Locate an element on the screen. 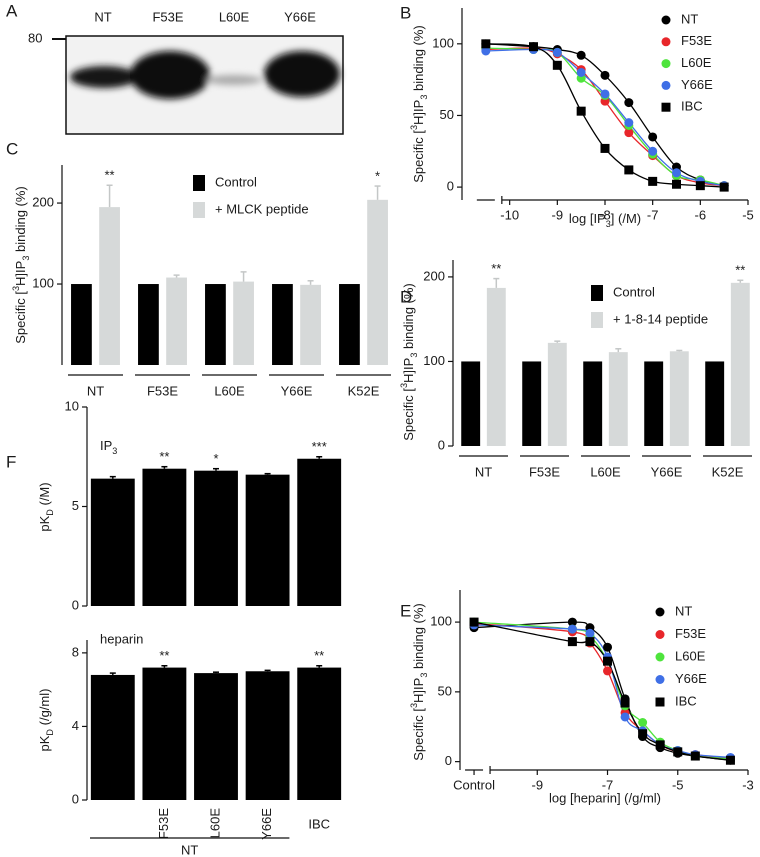  legend-label: Y66E is located at coordinates (691, 678).